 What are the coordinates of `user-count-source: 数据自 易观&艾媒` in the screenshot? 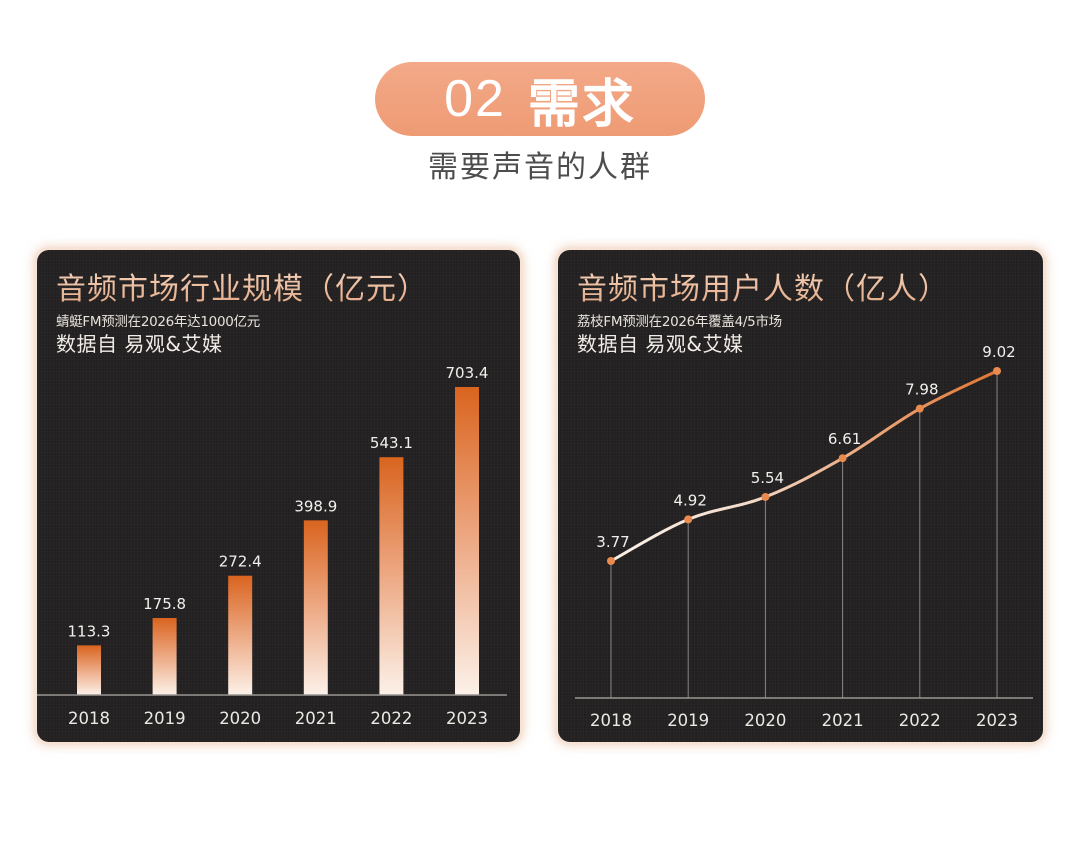 It's located at (660, 344).